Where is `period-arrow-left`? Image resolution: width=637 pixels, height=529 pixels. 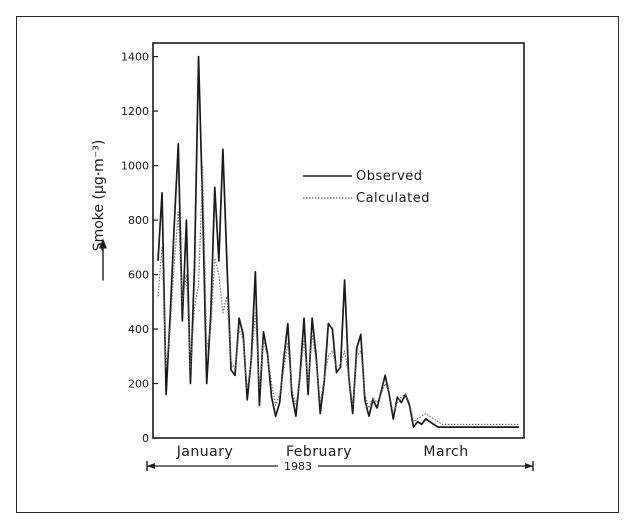
period-arrow-left is located at coordinates (151, 466).